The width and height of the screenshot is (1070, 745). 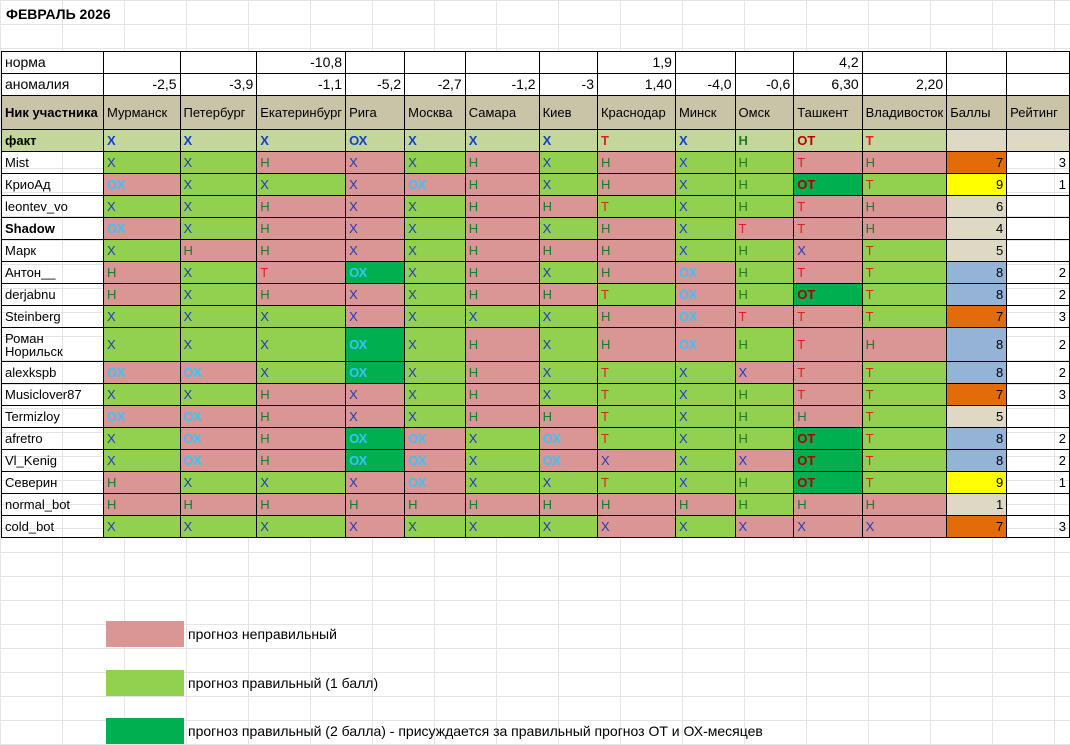 I want to click on header-nick: Ник участника, so click(x=52, y=112).